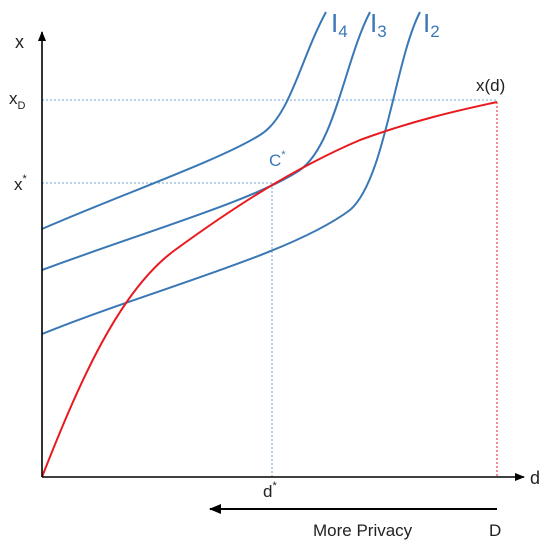 The width and height of the screenshot is (550, 546). What do you see at coordinates (381, 31) in the screenshot?
I see `i3-subscript: 3` at bounding box center [381, 31].